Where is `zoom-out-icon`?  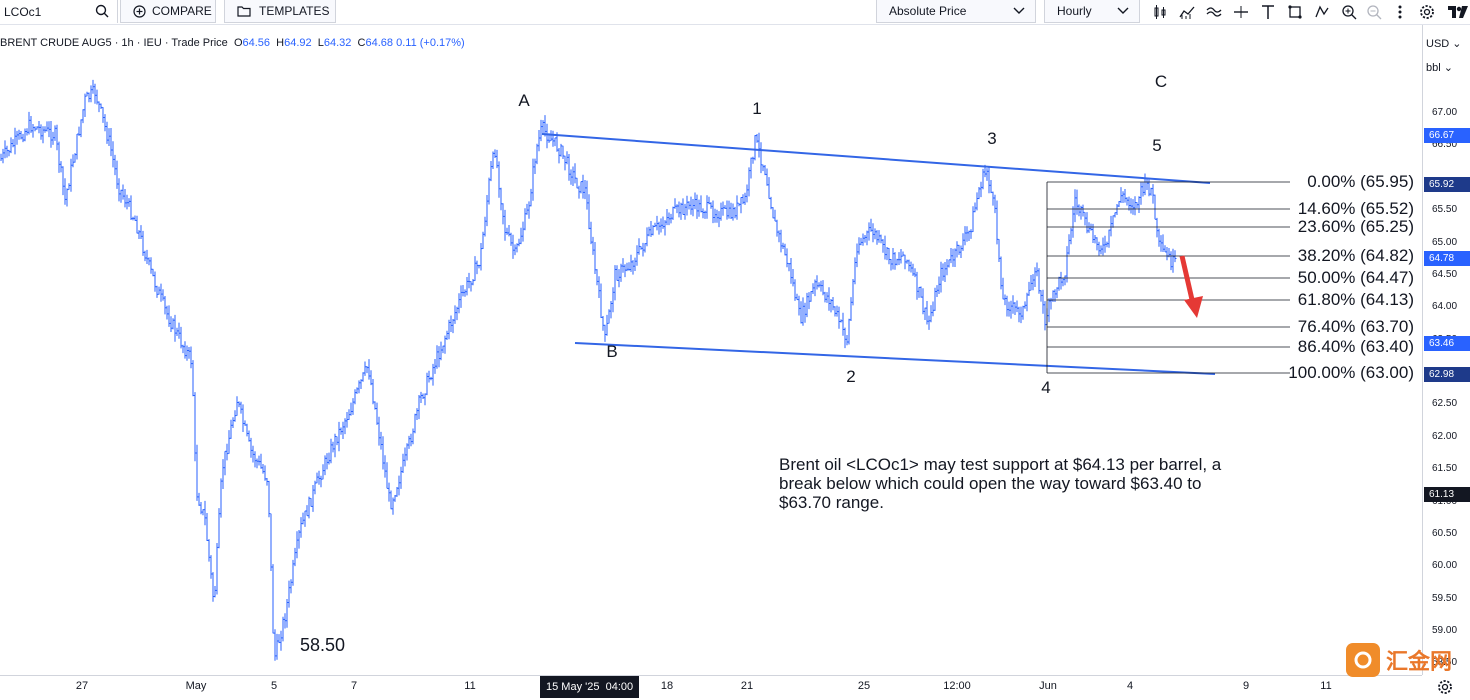
zoom-out-icon is located at coordinates (1374, 12).